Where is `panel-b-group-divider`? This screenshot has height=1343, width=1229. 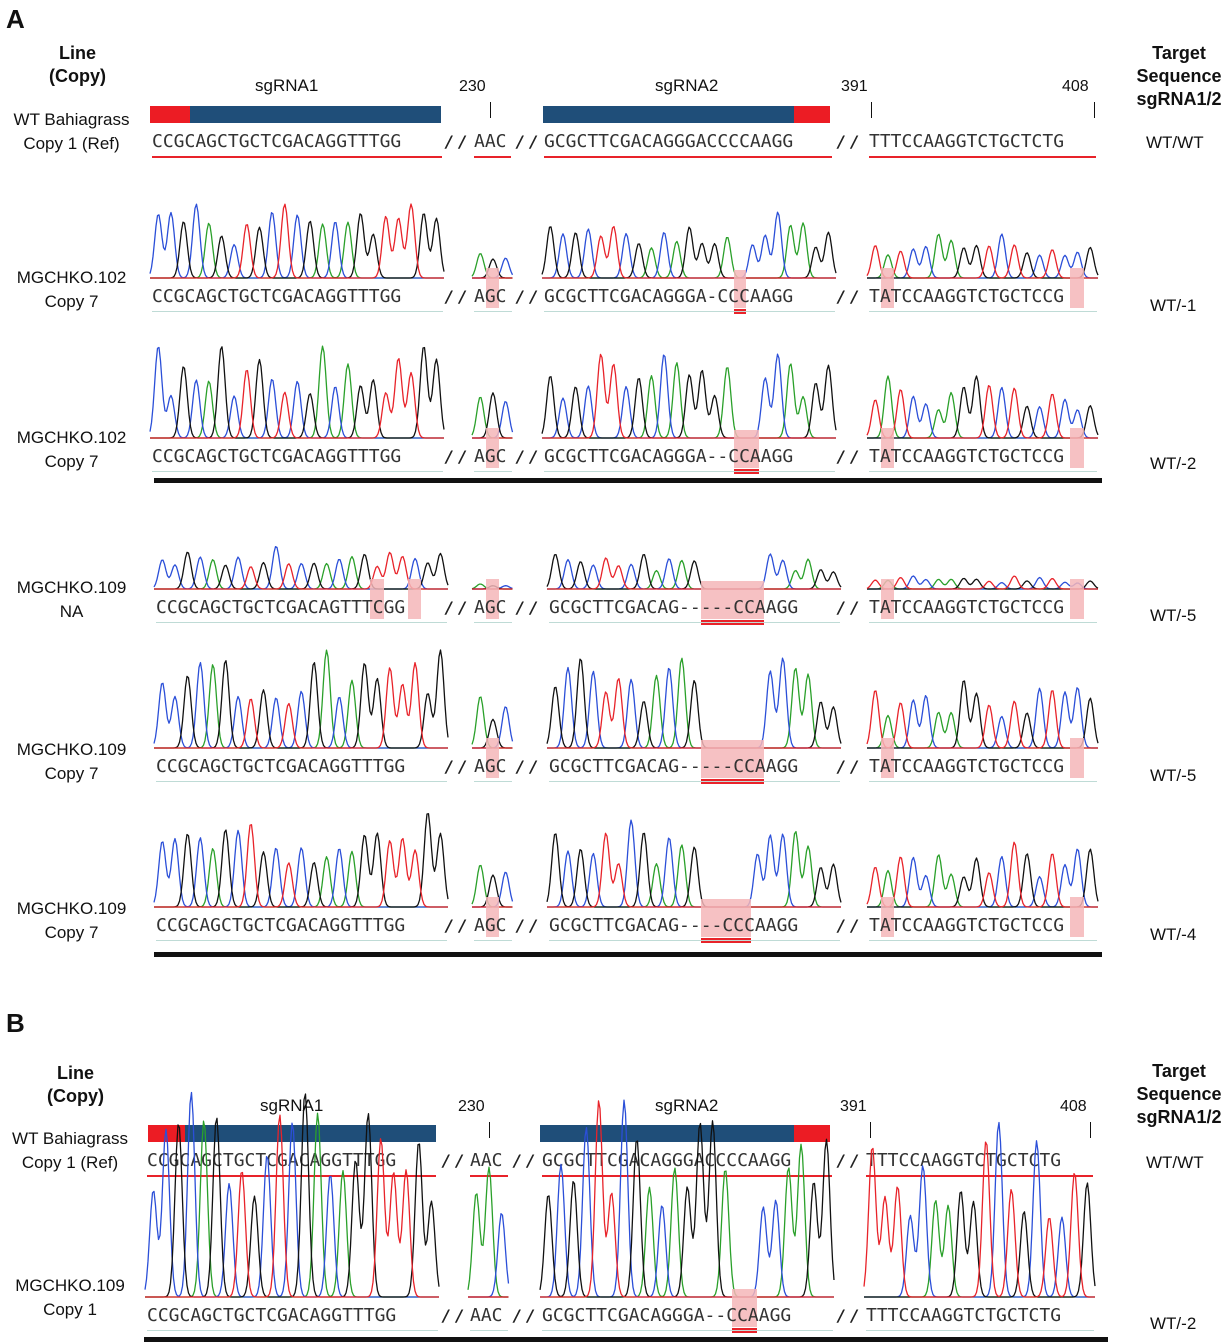 panel-b-group-divider is located at coordinates (626, 1339).